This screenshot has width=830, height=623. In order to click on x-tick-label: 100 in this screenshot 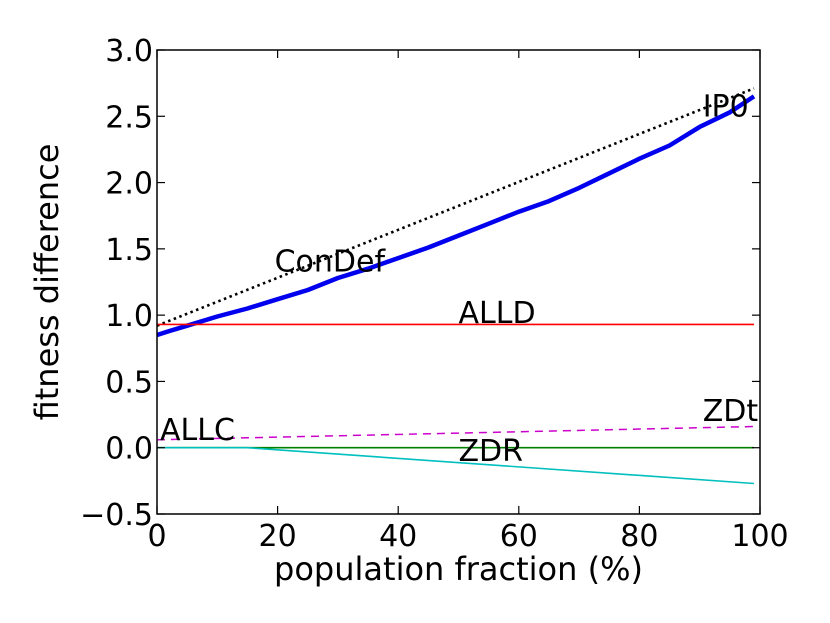, I will do `click(759, 536)`.